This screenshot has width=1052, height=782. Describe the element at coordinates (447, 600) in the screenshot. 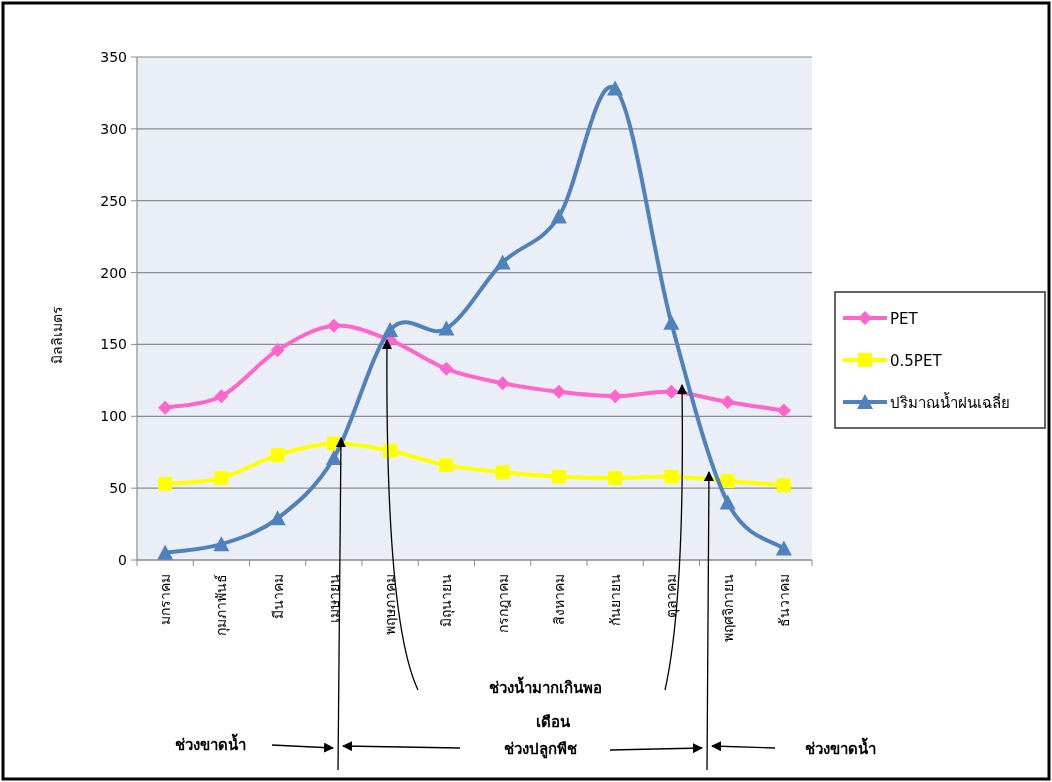

I see `x-tick-label: มิถุนายน` at that location.